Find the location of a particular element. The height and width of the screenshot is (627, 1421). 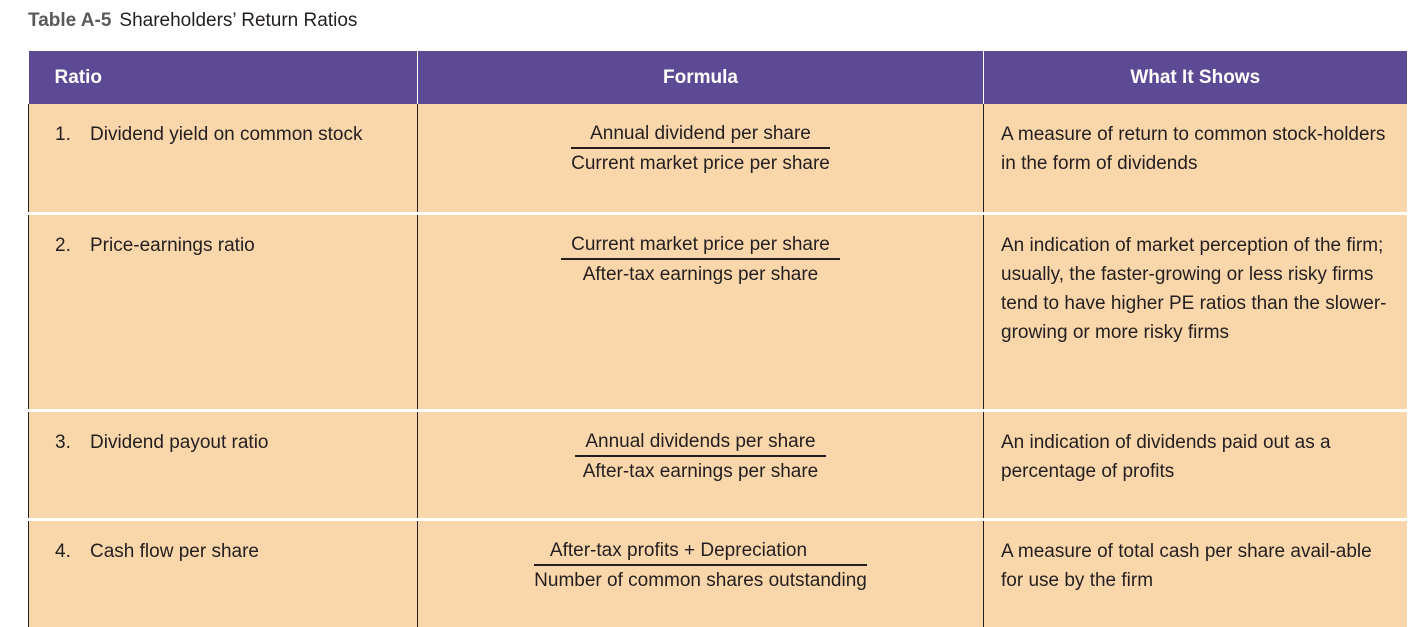

header-what-it-shows: What It Shows is located at coordinates (1195, 77).